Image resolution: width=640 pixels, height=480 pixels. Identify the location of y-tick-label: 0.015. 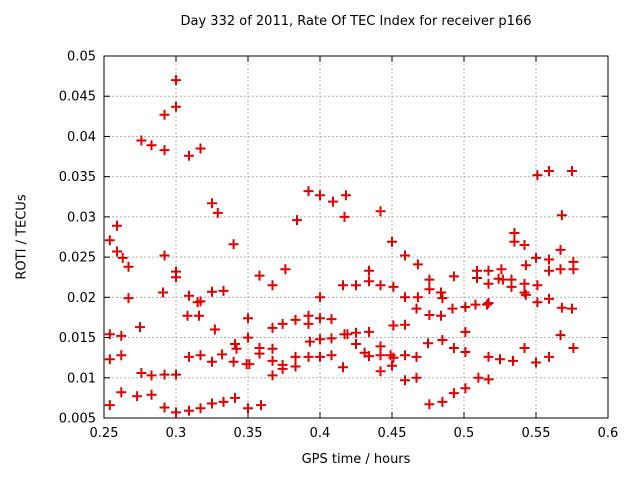
(77, 338).